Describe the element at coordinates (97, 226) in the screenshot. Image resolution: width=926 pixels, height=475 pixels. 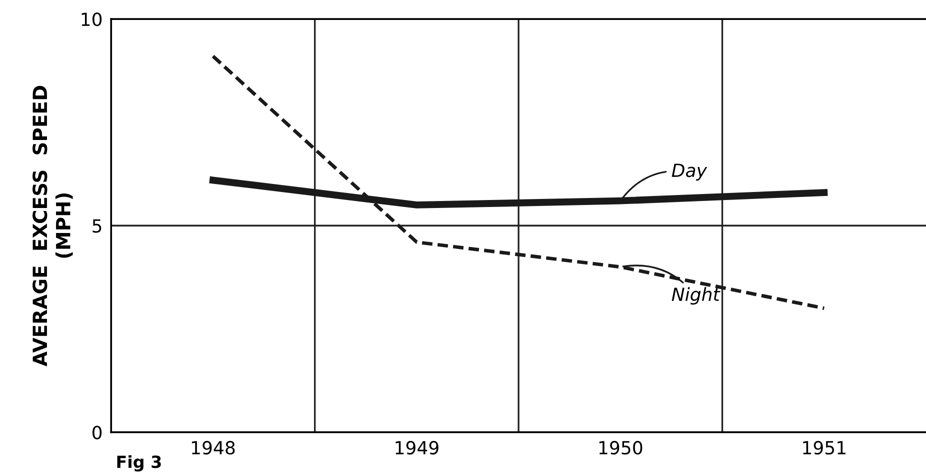
I see `y-tick-label: 5` at that location.